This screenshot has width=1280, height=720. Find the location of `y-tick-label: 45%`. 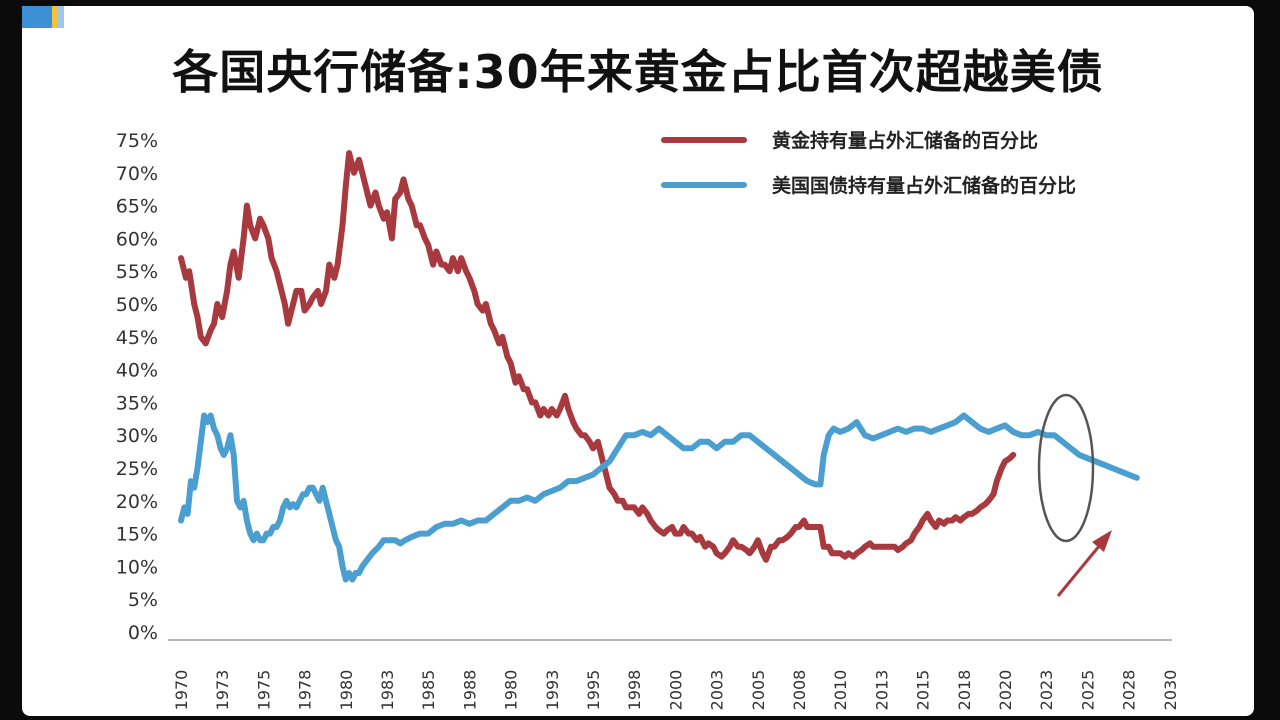

y-tick-label: 45% is located at coordinates (137, 338).